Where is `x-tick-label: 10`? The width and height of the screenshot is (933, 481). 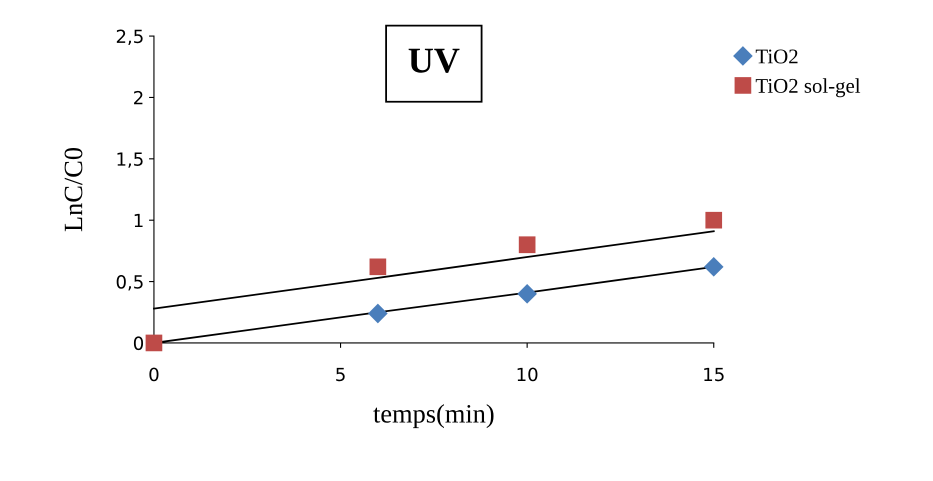 x-tick-label: 10 is located at coordinates (528, 375).